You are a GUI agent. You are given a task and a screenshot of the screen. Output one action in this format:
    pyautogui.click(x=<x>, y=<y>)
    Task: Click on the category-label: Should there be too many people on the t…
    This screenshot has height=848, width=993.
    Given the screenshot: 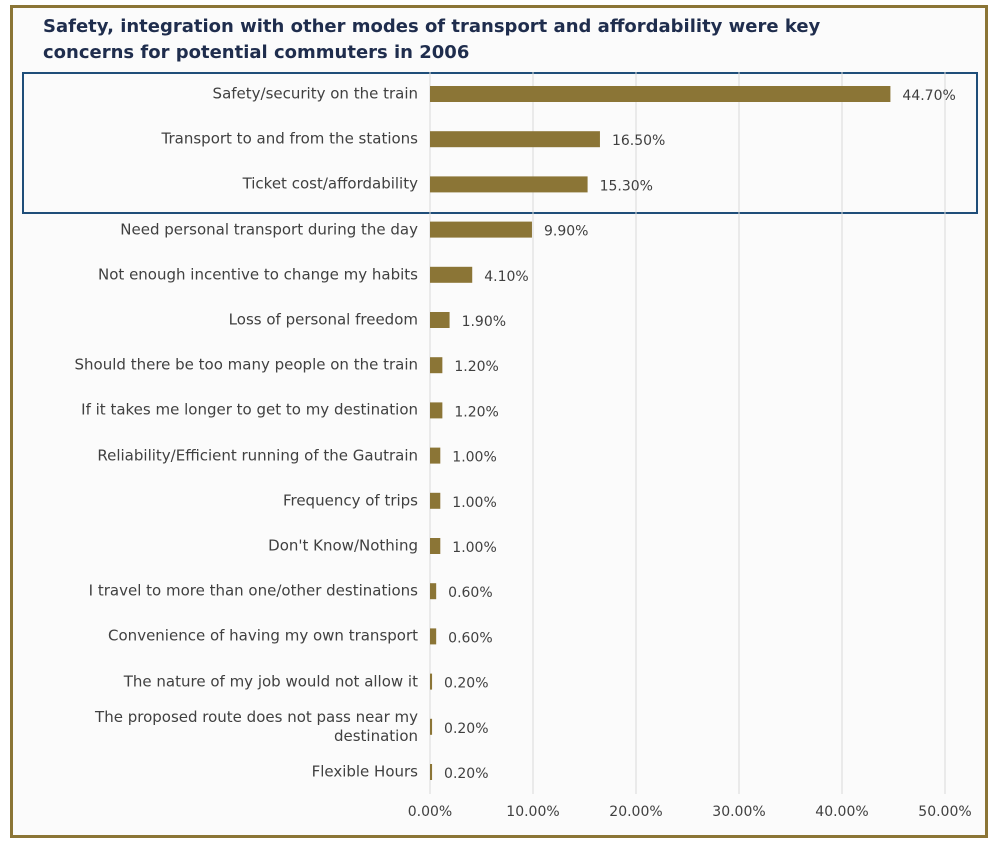 What is the action you would take?
    pyautogui.click(x=246, y=364)
    